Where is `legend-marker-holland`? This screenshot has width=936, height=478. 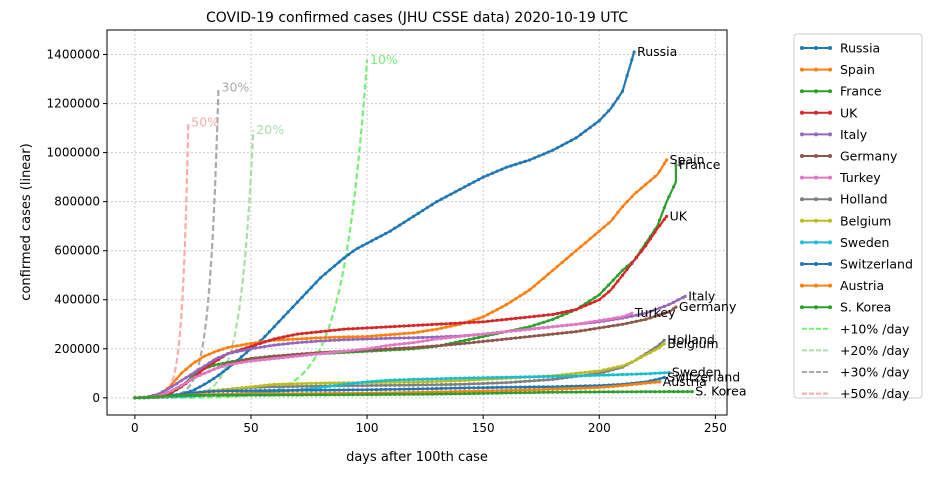 legend-marker-holland is located at coordinates (802, 199).